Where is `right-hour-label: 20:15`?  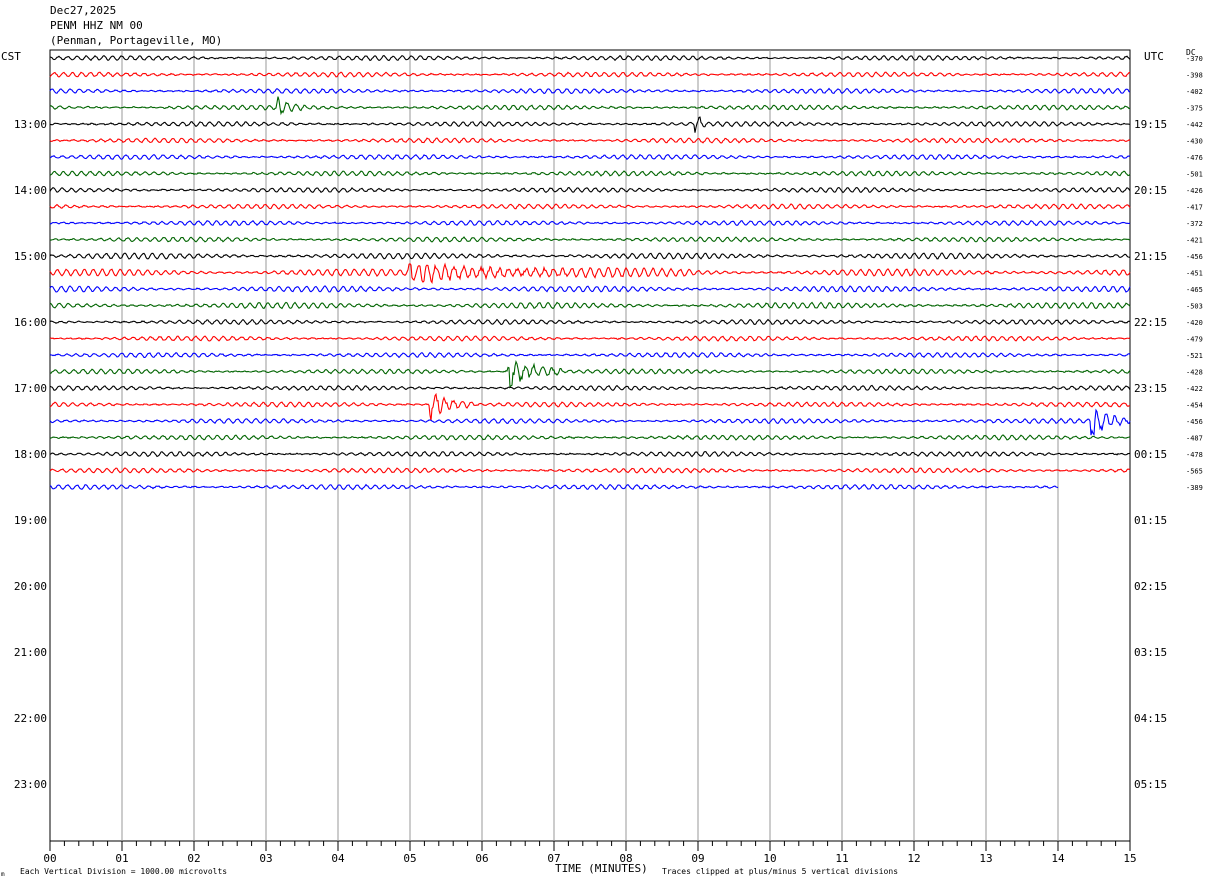
right-hour-label: 20:15 is located at coordinates (1150, 190).